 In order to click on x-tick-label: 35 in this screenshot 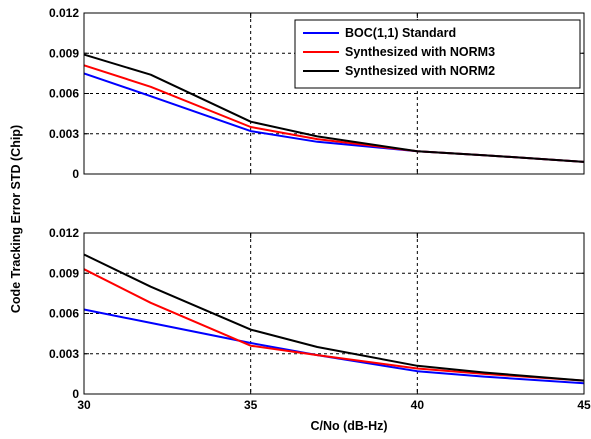, I will do `click(251, 405)`.